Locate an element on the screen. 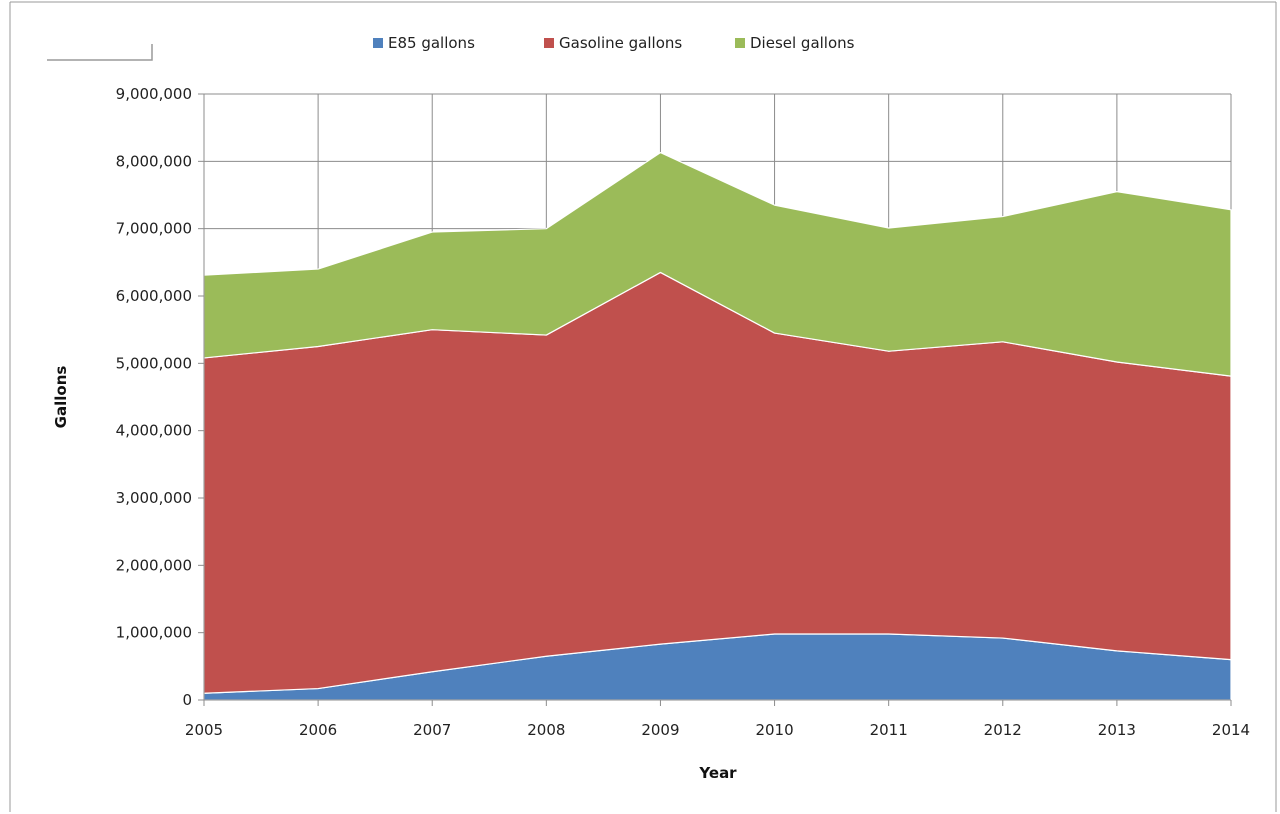 The height and width of the screenshot is (814, 1280). x-tick-label: 2014 is located at coordinates (1231, 730).